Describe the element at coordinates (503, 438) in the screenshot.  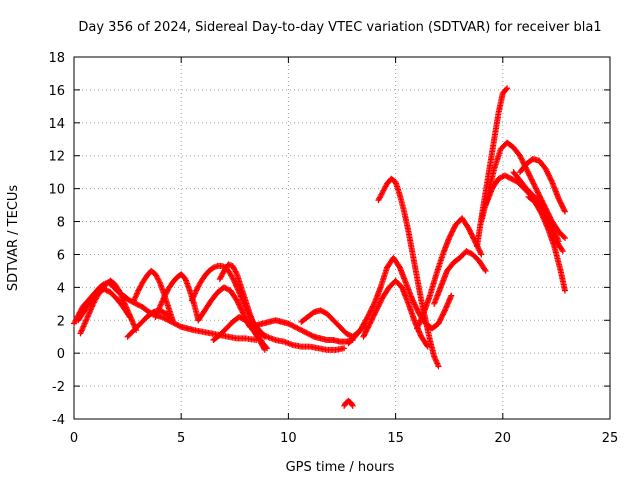
I see `x-tick-label: 20` at that location.